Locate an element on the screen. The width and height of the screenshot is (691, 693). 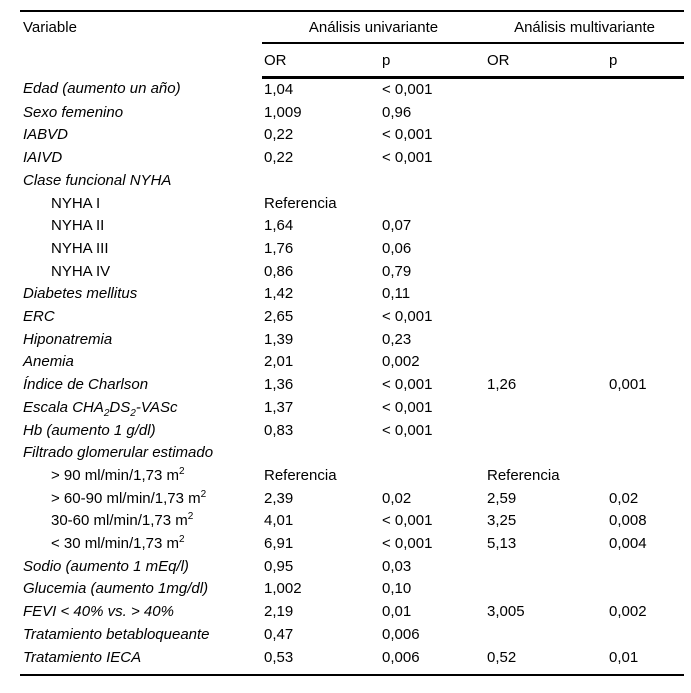
cell-multivariante-p: 0,002 is located at coordinates (628, 612).